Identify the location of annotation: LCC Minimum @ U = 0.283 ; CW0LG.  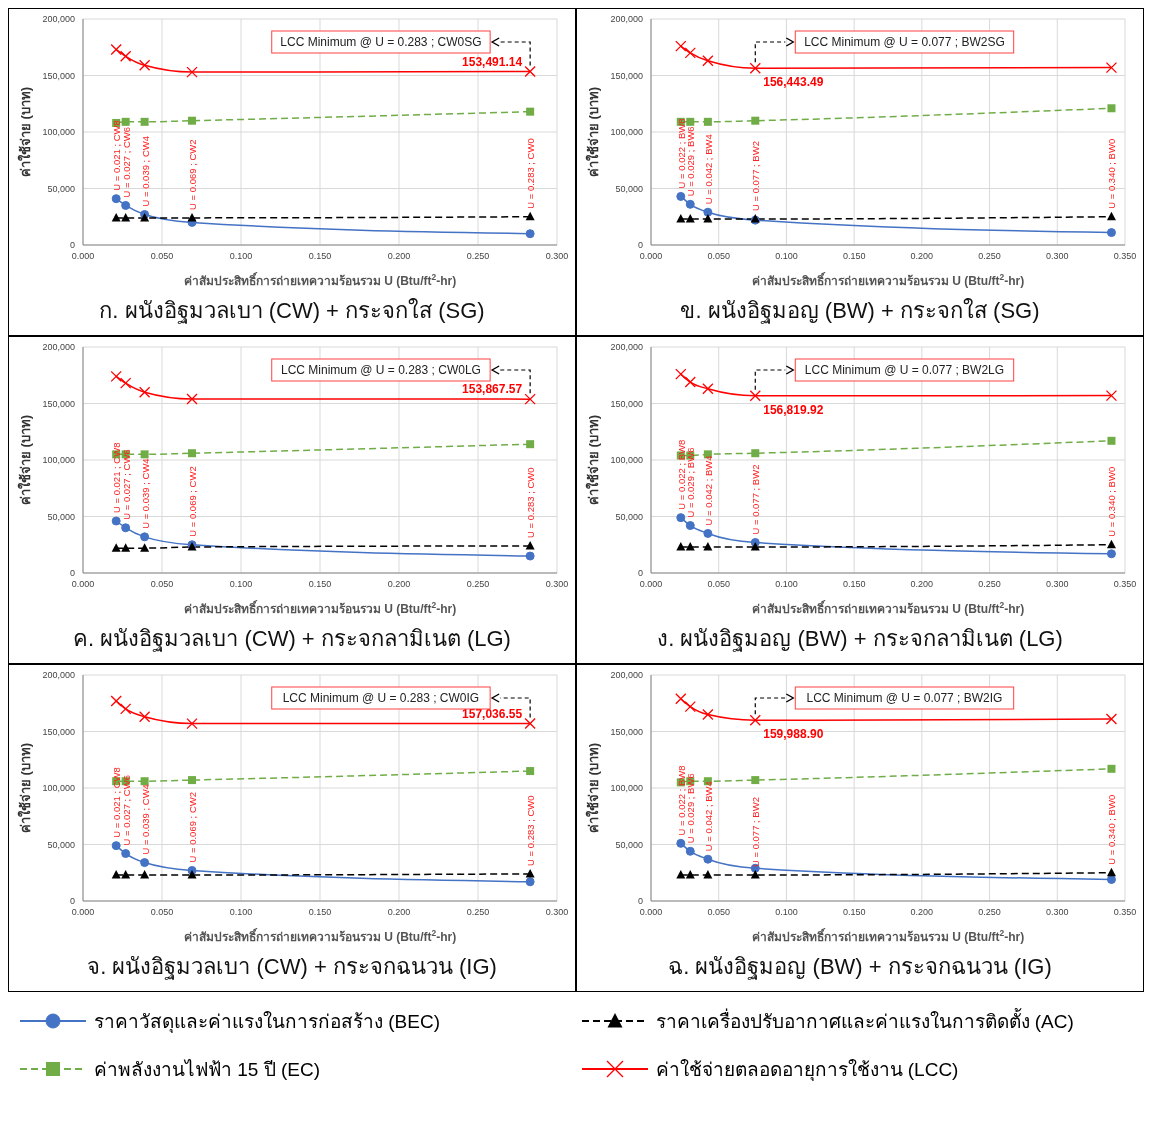
(380, 370).